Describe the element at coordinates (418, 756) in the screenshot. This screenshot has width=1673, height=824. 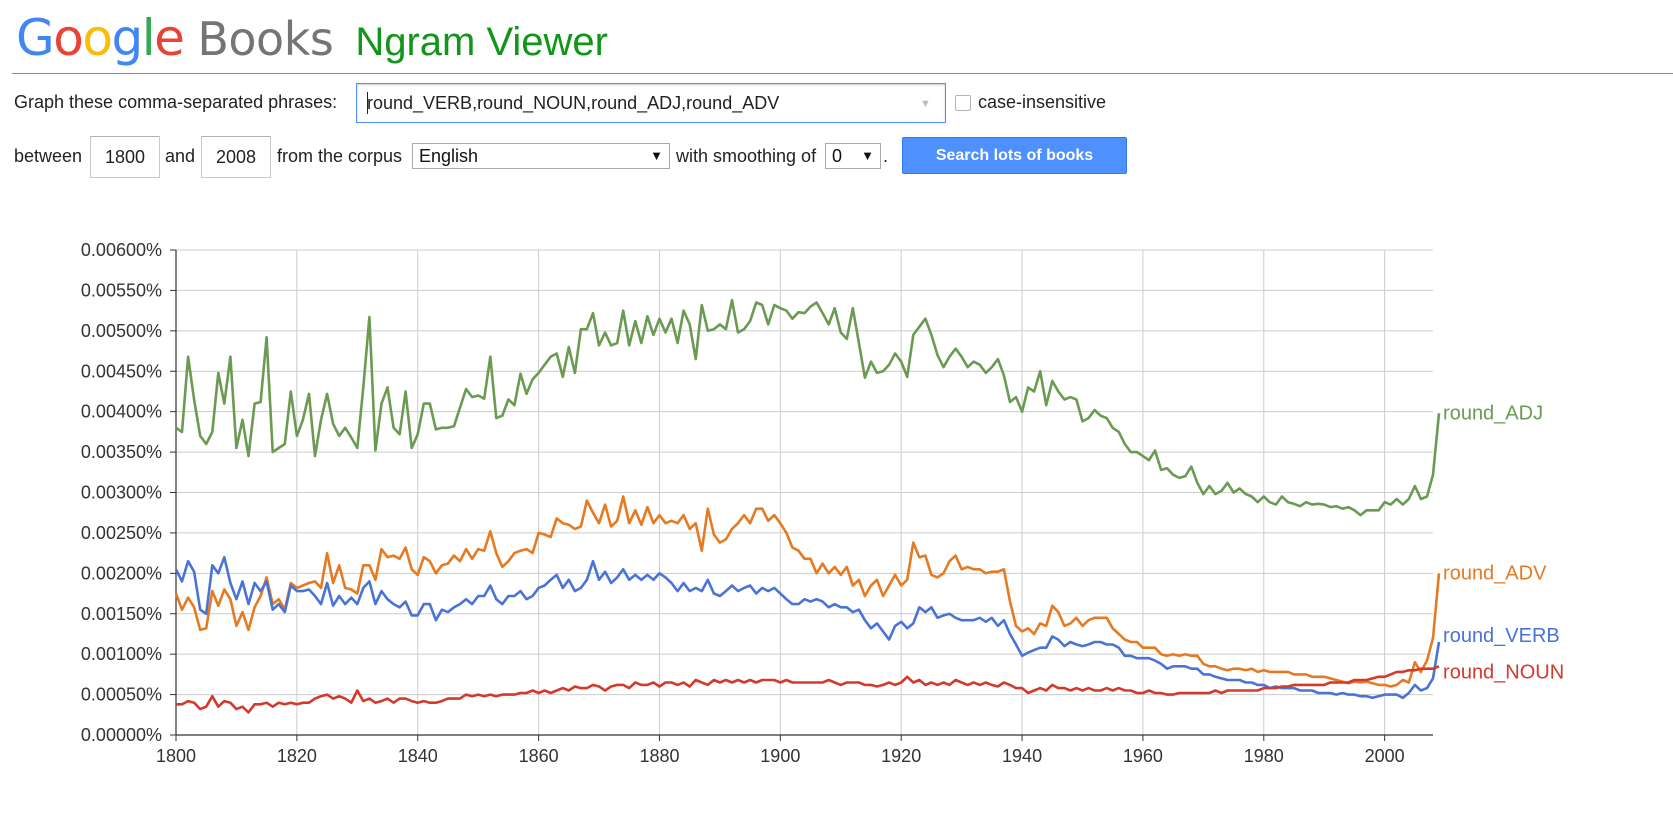
I see `x-tick-label: 1840` at that location.